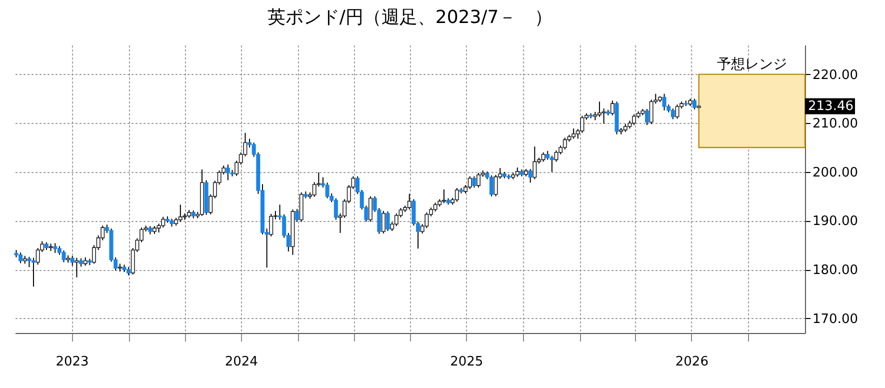  What do you see at coordinates (410, 17) in the screenshot?
I see `chart-title: 英ポンド/円（週足、2023/7－ ）` at bounding box center [410, 17].